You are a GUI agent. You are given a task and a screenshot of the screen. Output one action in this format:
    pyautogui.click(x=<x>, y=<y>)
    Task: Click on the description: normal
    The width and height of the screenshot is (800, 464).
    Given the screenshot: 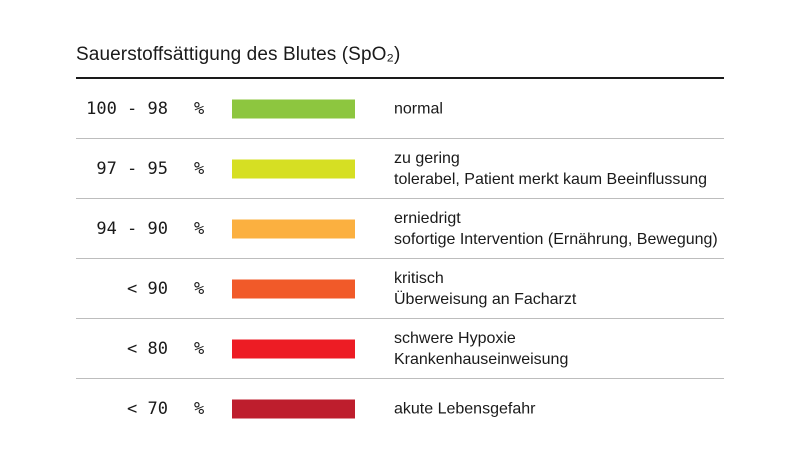 What is the action you would take?
    pyautogui.click(x=418, y=108)
    